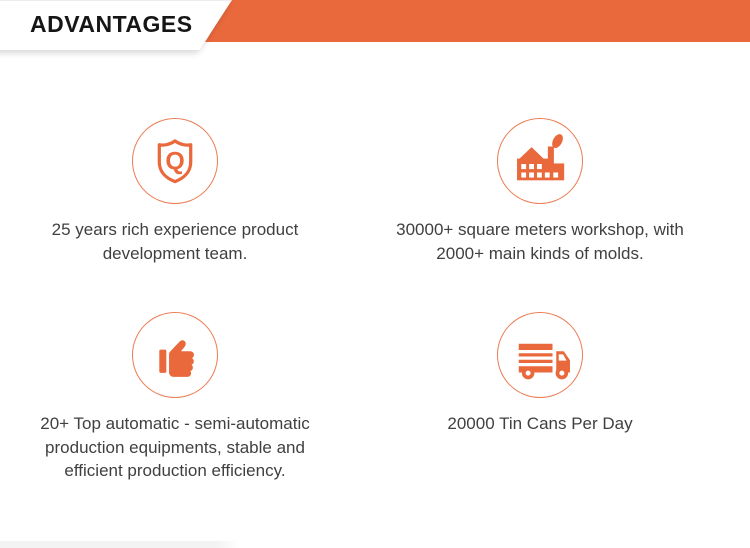  I want to click on delivery-truck-icon, so click(542, 361).